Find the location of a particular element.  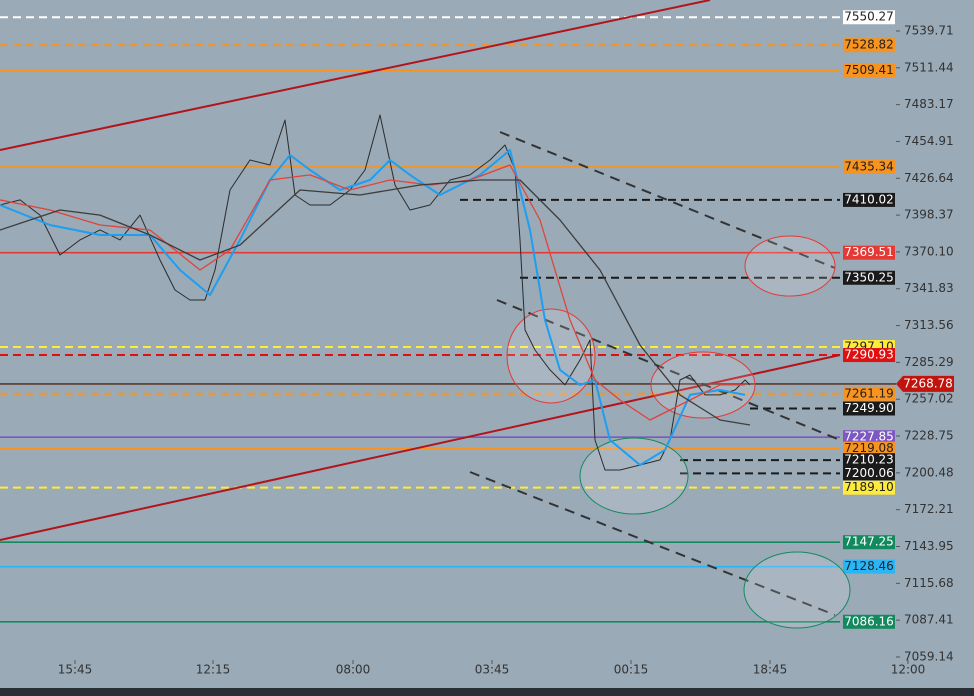

y-tick-label: 7426.64 is located at coordinates (929, 178).